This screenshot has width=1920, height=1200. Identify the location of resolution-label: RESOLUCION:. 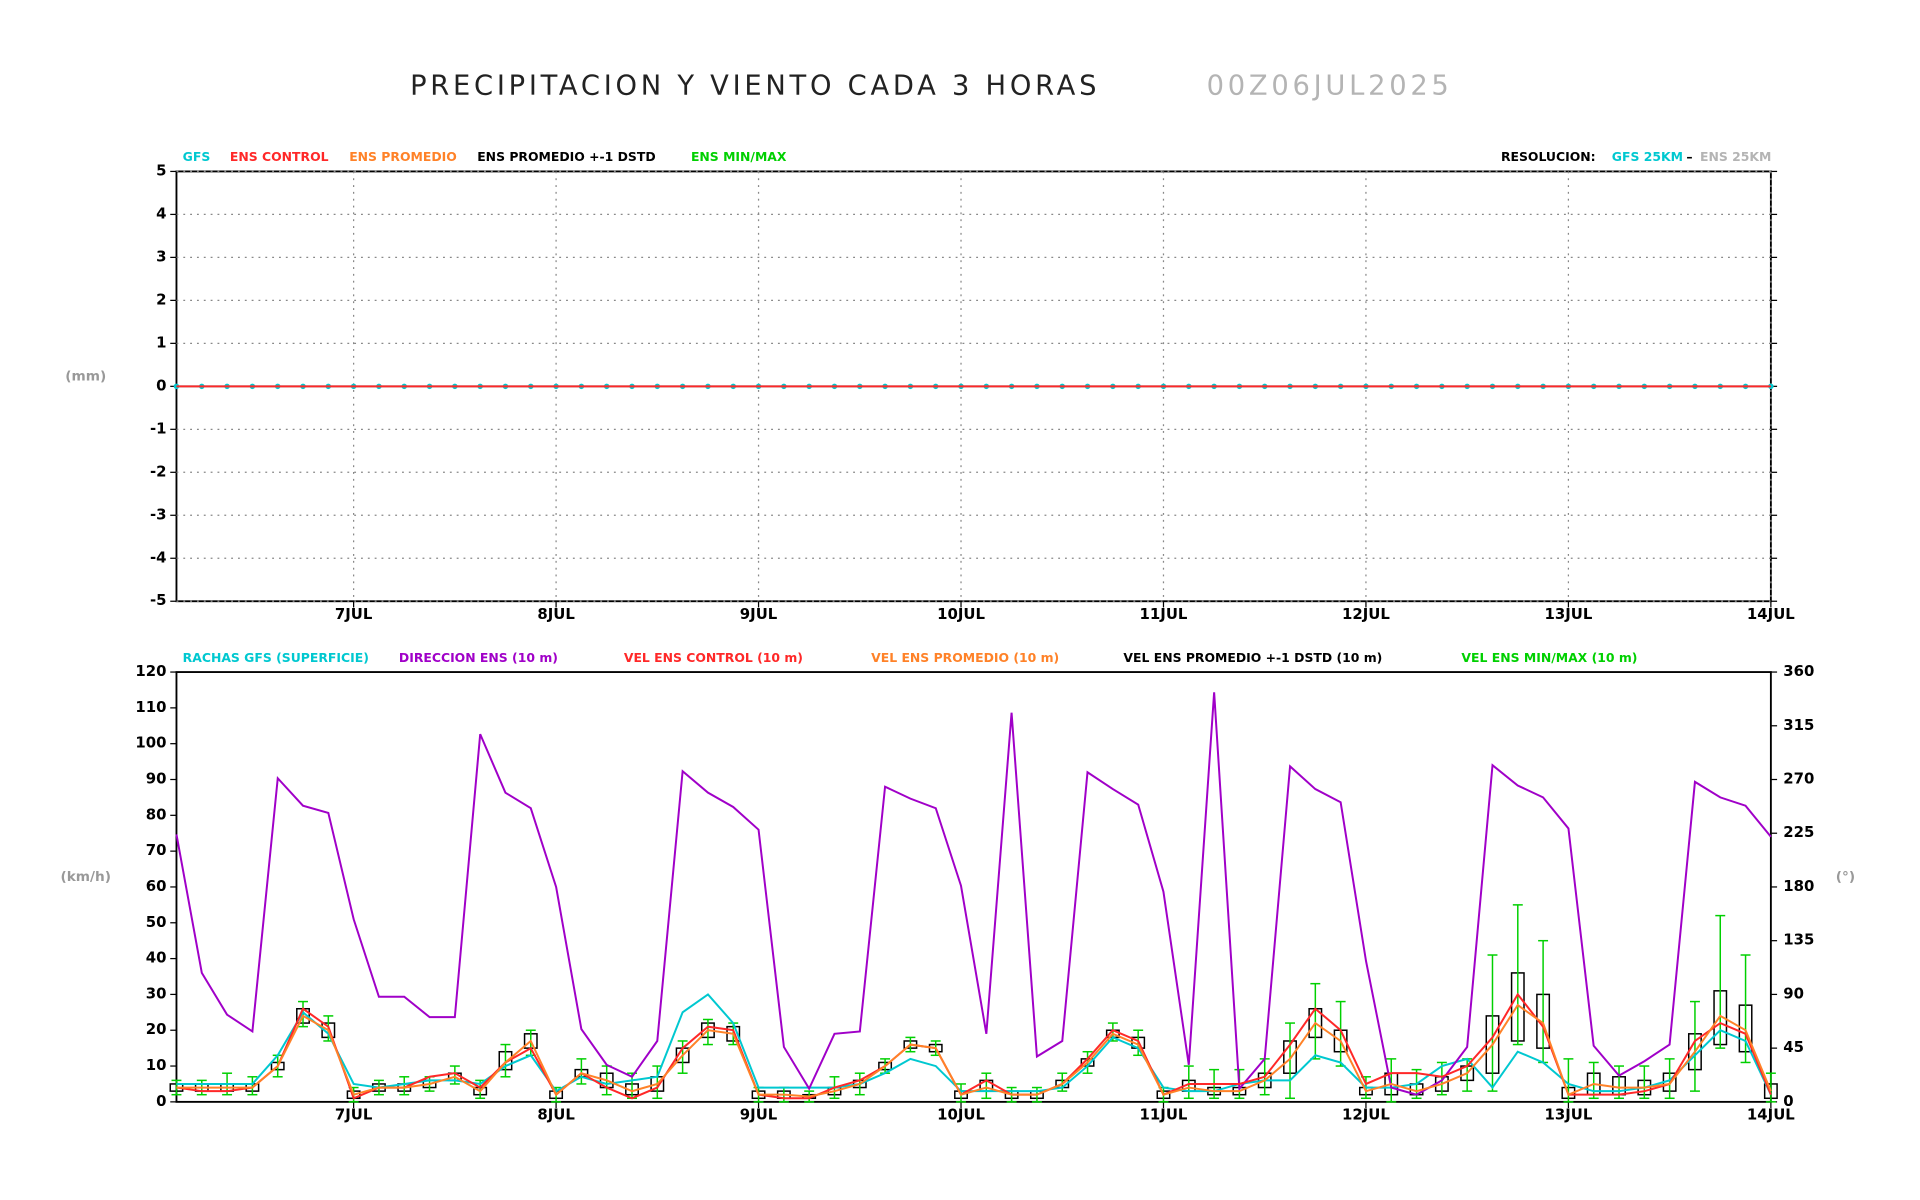
(1548, 156).